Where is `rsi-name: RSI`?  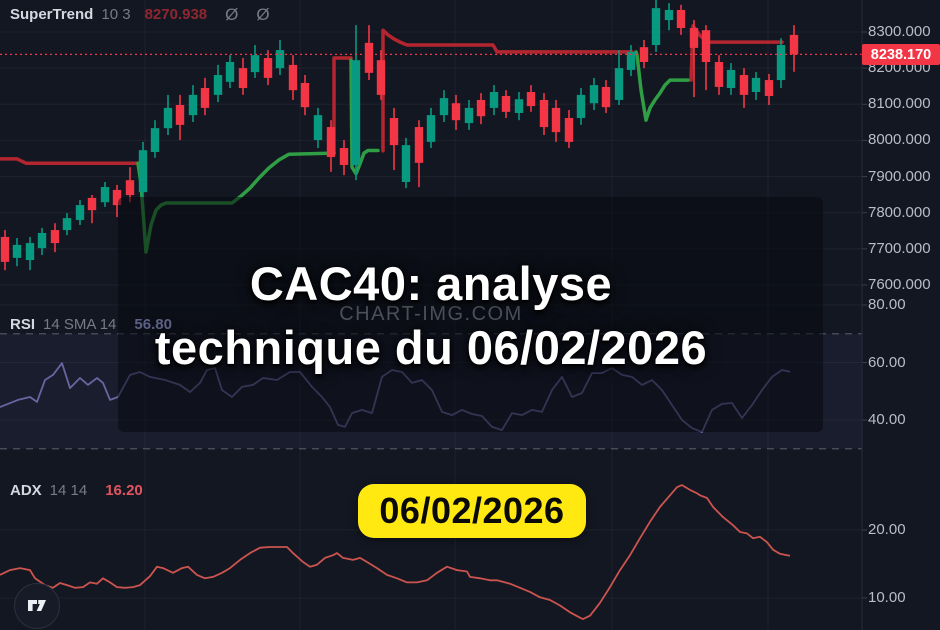
rsi-name: RSI is located at coordinates (23, 324).